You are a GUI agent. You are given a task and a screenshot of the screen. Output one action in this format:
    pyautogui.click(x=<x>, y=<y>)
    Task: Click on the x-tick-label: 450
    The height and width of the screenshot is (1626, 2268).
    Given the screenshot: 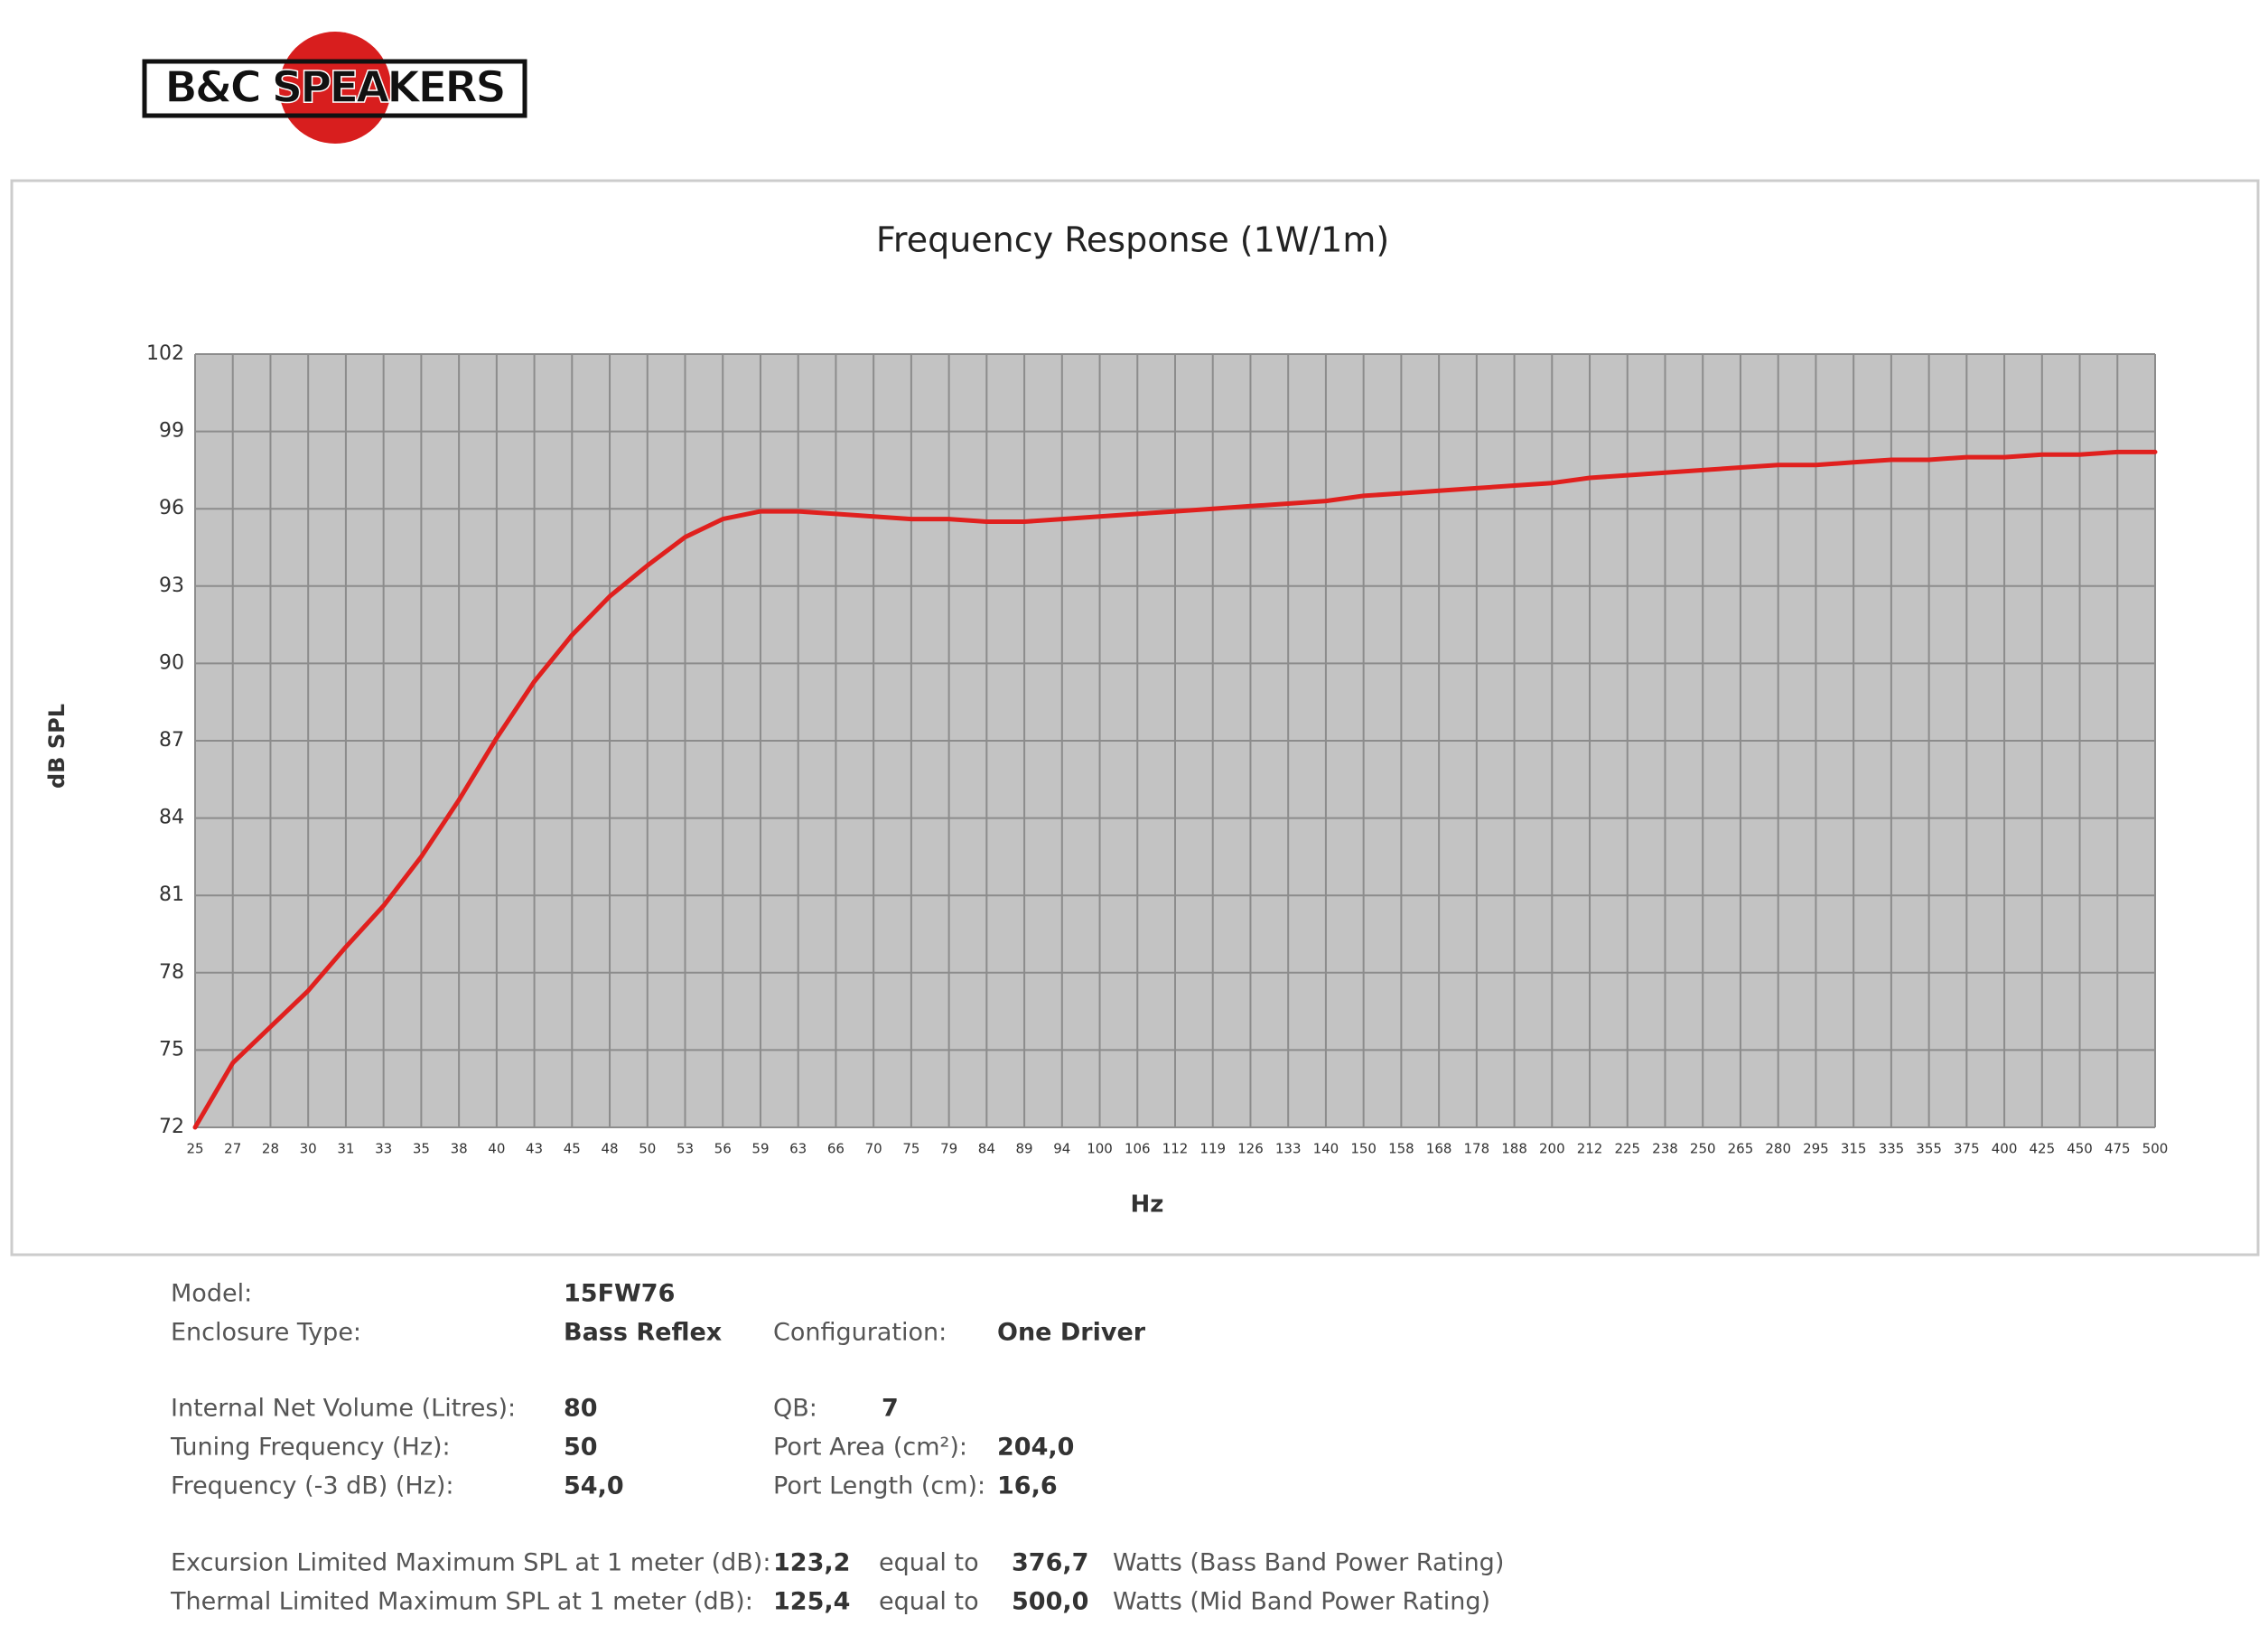 What is the action you would take?
    pyautogui.click(x=2080, y=1149)
    